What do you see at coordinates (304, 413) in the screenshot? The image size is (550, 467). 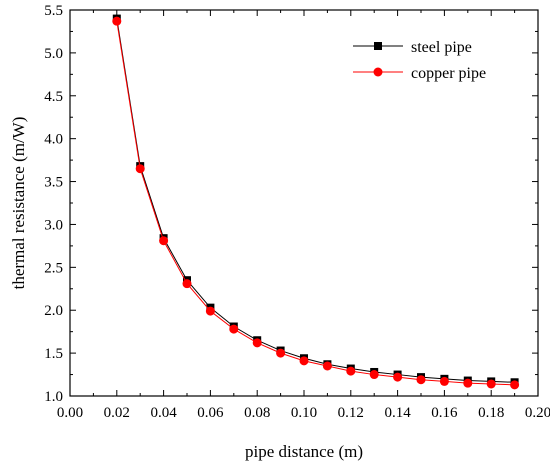 I see `x-tick-label: 0.10` at bounding box center [304, 413].